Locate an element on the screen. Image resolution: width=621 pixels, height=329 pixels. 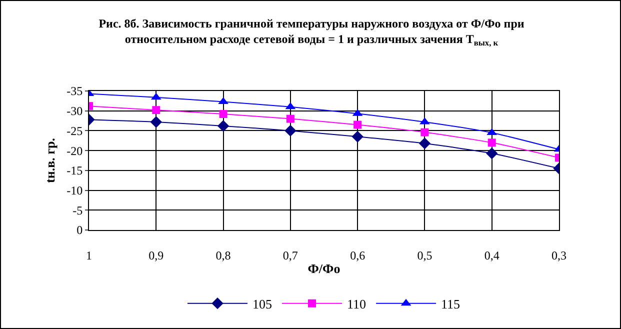
legend-label: 110 is located at coordinates (356, 304).